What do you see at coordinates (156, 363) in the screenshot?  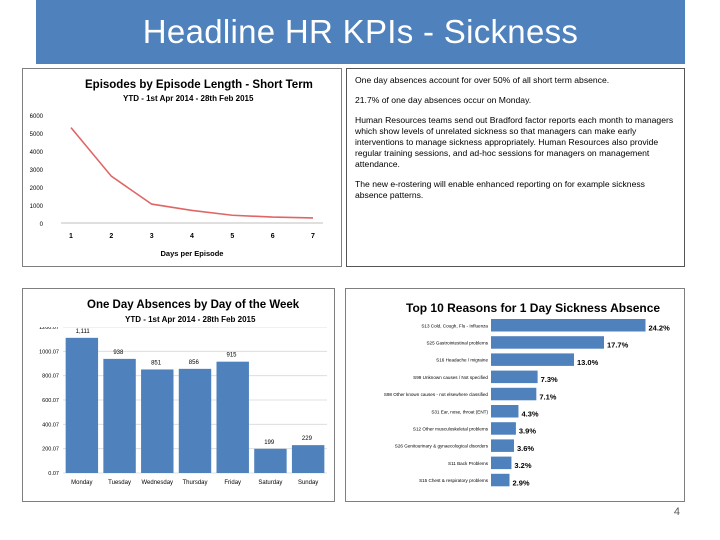 I see `weekday-data-label: 851` at bounding box center [156, 363].